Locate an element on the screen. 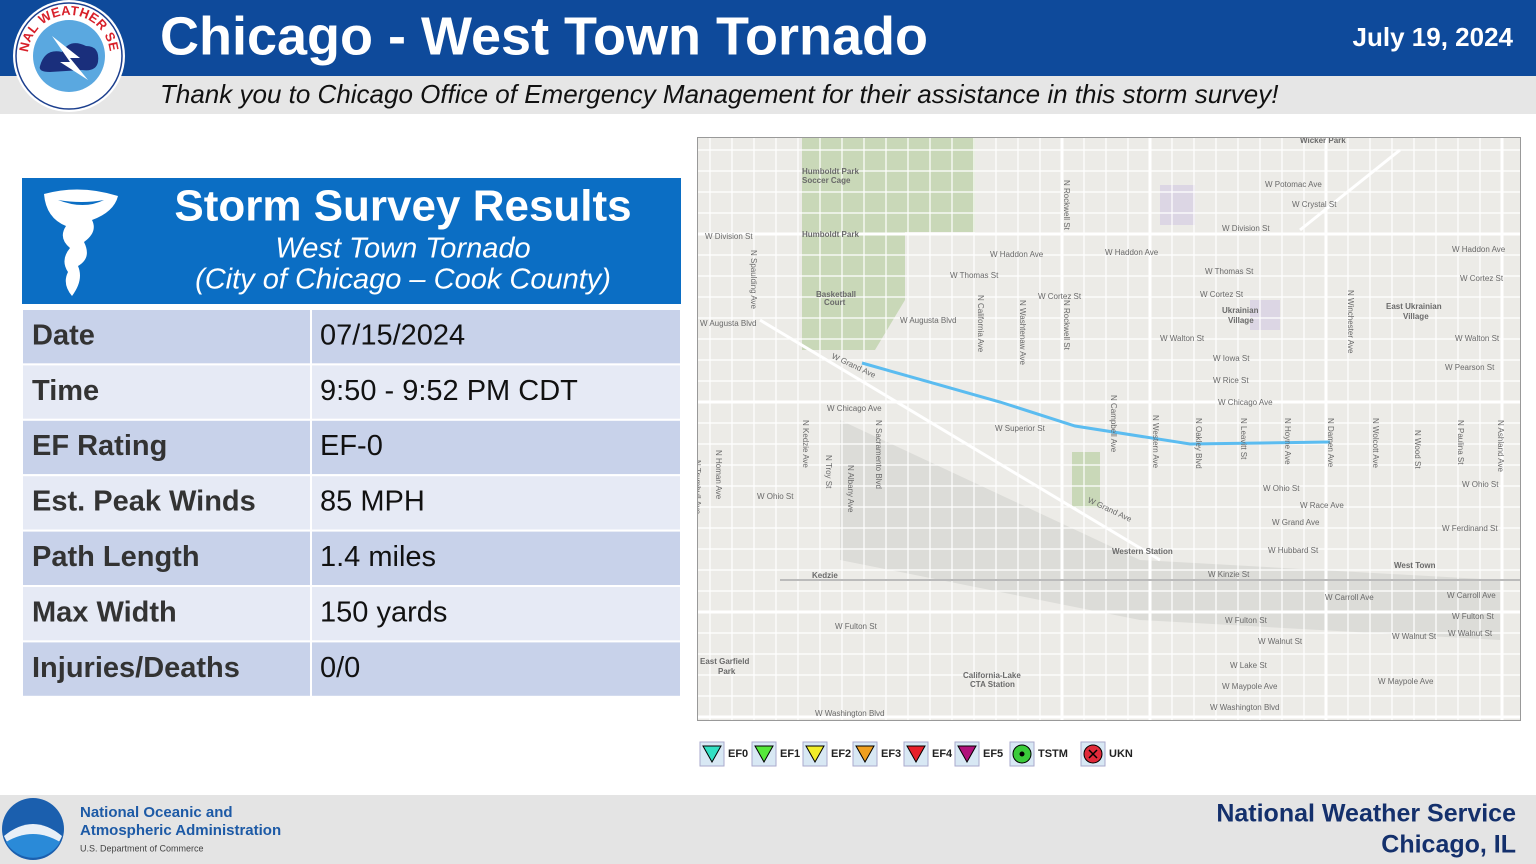 The width and height of the screenshot is (1536, 864). legend-label: TSTM is located at coordinates (1053, 754).